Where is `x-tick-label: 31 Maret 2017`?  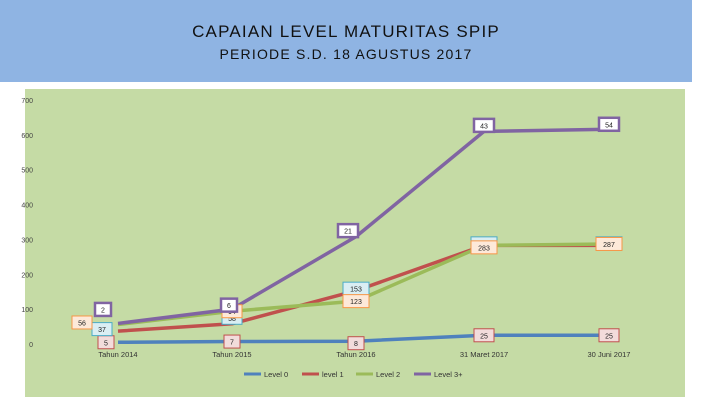 x-tick-label: 31 Maret 2017 is located at coordinates (484, 354).